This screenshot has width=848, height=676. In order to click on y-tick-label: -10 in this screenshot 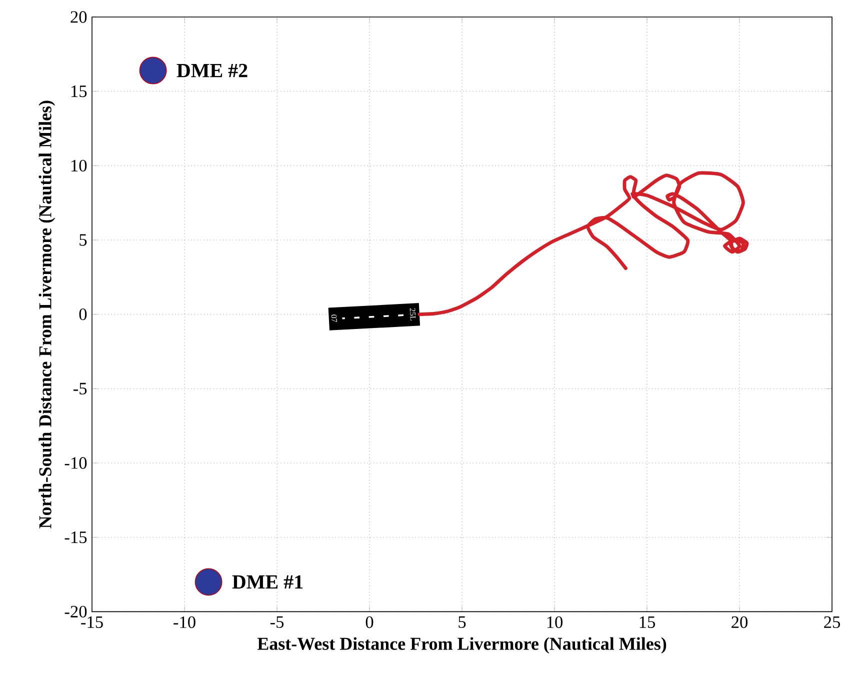, I will do `click(75, 463)`.